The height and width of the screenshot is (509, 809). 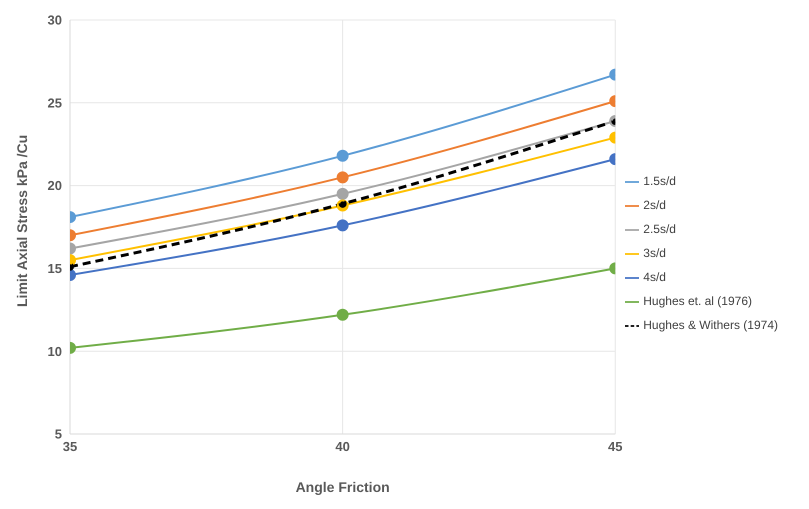 What do you see at coordinates (659, 229) in the screenshot?
I see `legend-label: 2.5s/d` at bounding box center [659, 229].